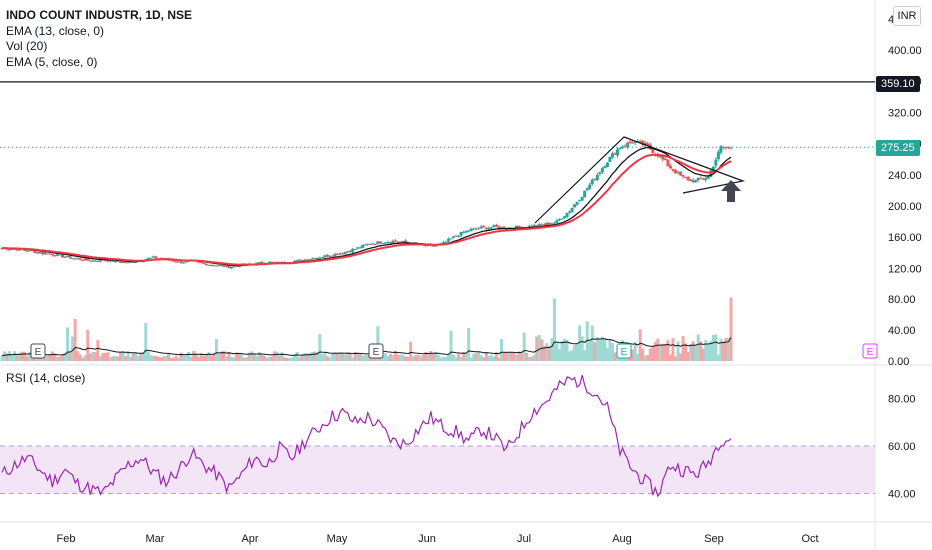  Describe the element at coordinates (249, 539) in the screenshot. I see `month-label: Apr` at that location.